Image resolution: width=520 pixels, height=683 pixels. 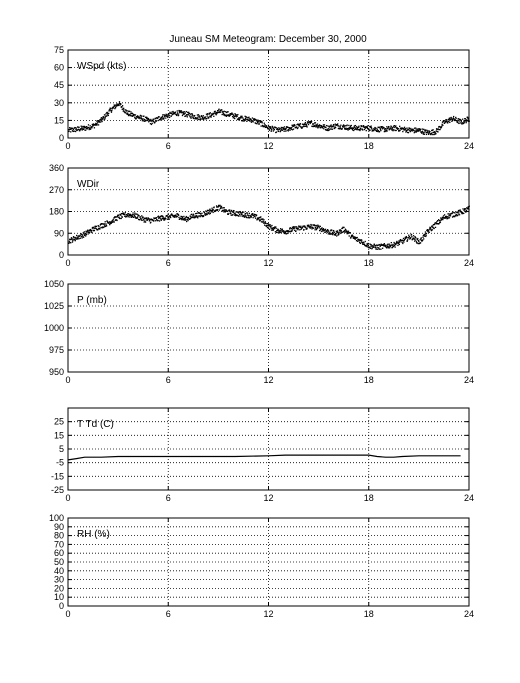 What do you see at coordinates (93, 534) in the screenshot?
I see `panel-label: RH (%)` at bounding box center [93, 534].